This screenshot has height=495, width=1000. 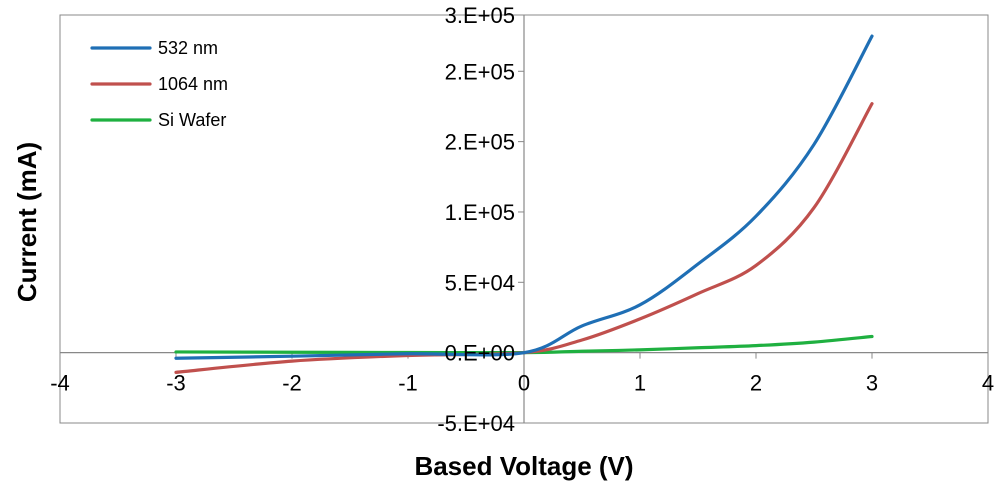 What do you see at coordinates (176, 383) in the screenshot?
I see `x-tick-label: -3` at bounding box center [176, 383].